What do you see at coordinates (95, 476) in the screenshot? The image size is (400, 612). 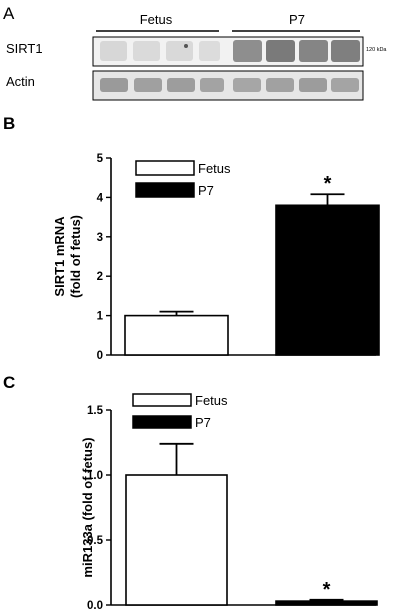 I see `y-tick-label: 1.0` at bounding box center [95, 476].